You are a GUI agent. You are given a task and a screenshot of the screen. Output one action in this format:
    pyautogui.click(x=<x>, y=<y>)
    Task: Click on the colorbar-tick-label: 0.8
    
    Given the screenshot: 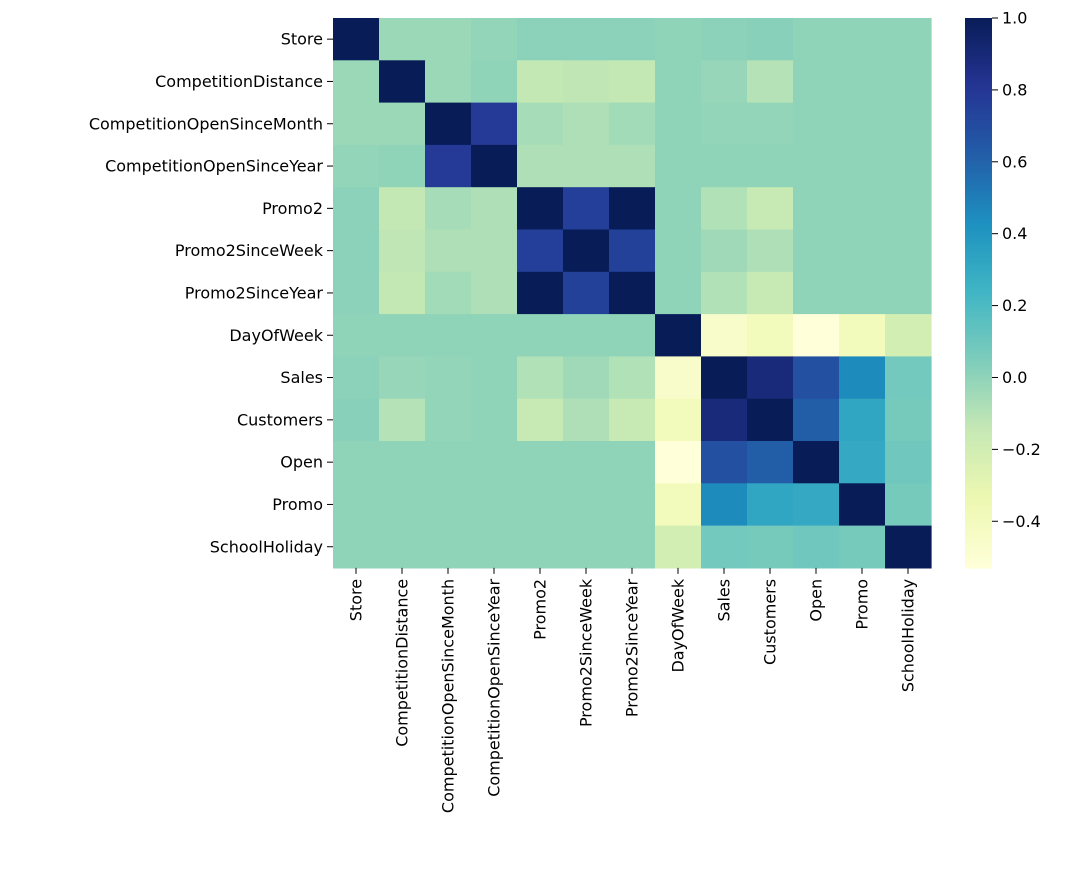 What is the action you would take?
    pyautogui.click(x=1014, y=89)
    